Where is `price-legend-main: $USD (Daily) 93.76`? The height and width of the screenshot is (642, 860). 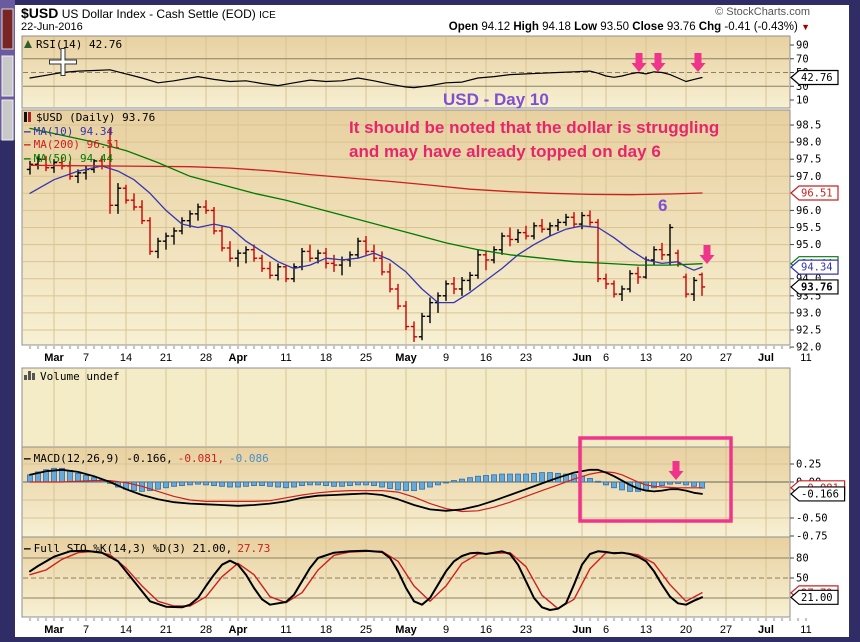
price-legend-main: $USD (Daily) 93.76 is located at coordinates (89, 118).